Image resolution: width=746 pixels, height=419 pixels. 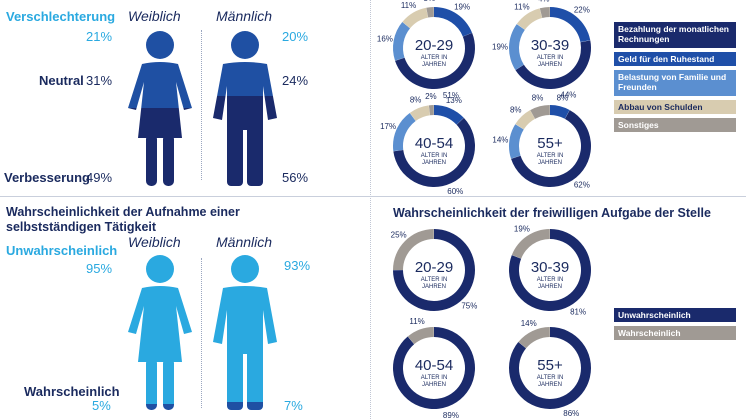 What do you see at coordinates (582, 185) in the screenshot?
I see `donut-value-label: 62%` at bounding box center [582, 185].